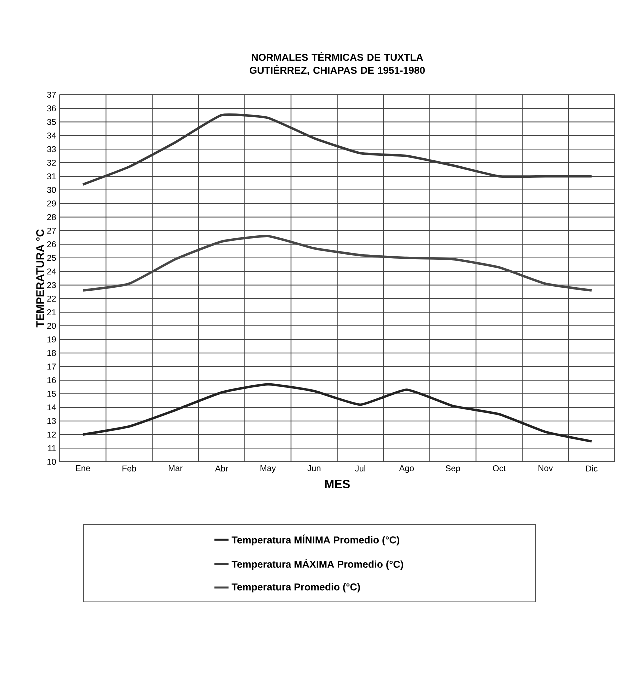 Image resolution: width=624 pixels, height=682 pixels. Describe the element at coordinates (51, 231) in the screenshot. I see `y-tick-label: 27` at that location.